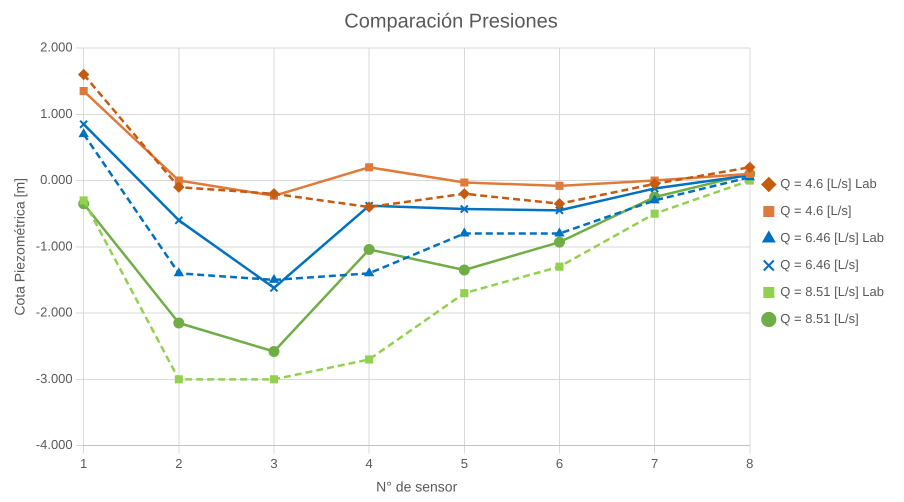 The image size is (904, 502). Describe the element at coordinates (274, 463) in the screenshot. I see `x-tick-label: 3` at that location.